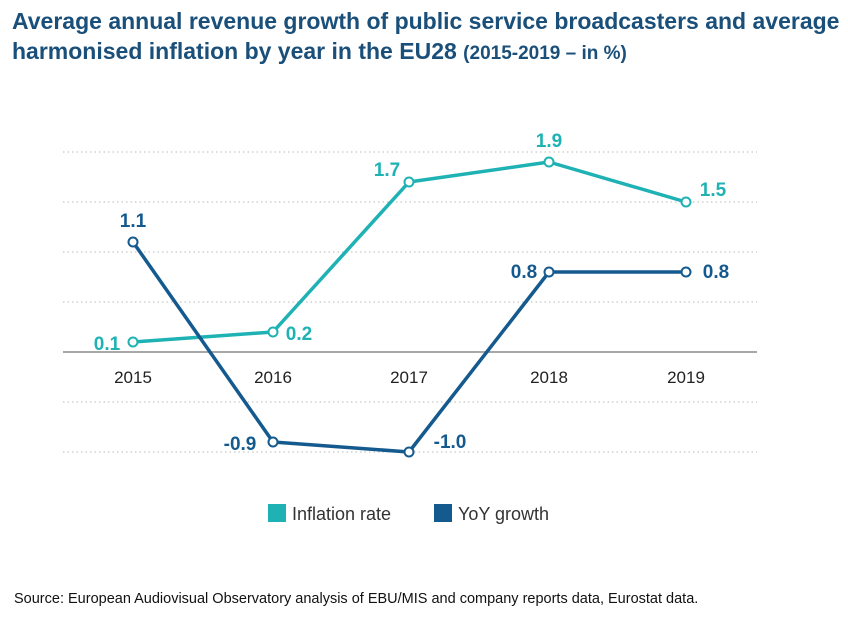 The height and width of the screenshot is (621, 848). I want to click on chart-title-sub: (2015-2019 – in %), so click(545, 53).